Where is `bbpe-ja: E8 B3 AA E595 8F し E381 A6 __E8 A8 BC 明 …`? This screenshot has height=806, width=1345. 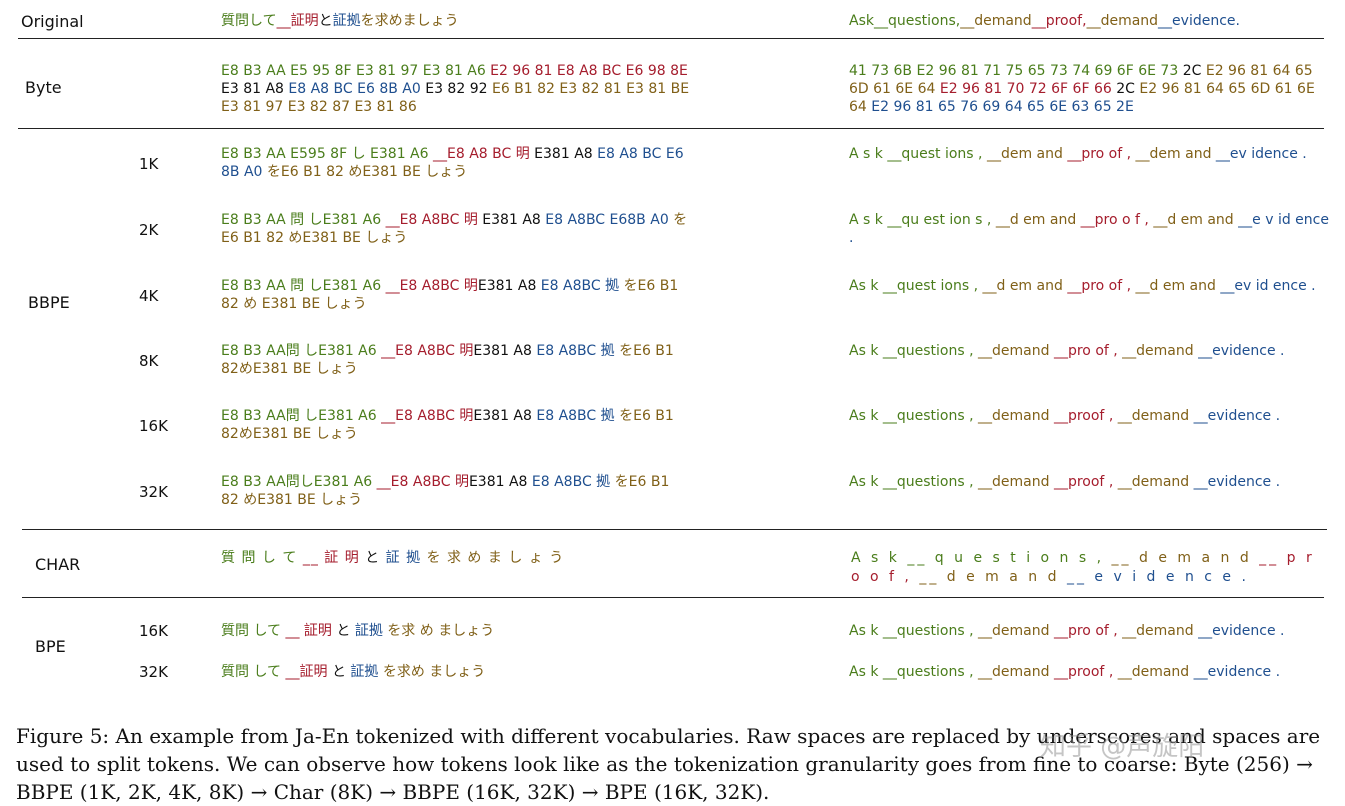 bbpe-ja: E8 B3 AA E595 8F し E381 A6 __E8 A8 BC 明 … is located at coordinates (456, 163).